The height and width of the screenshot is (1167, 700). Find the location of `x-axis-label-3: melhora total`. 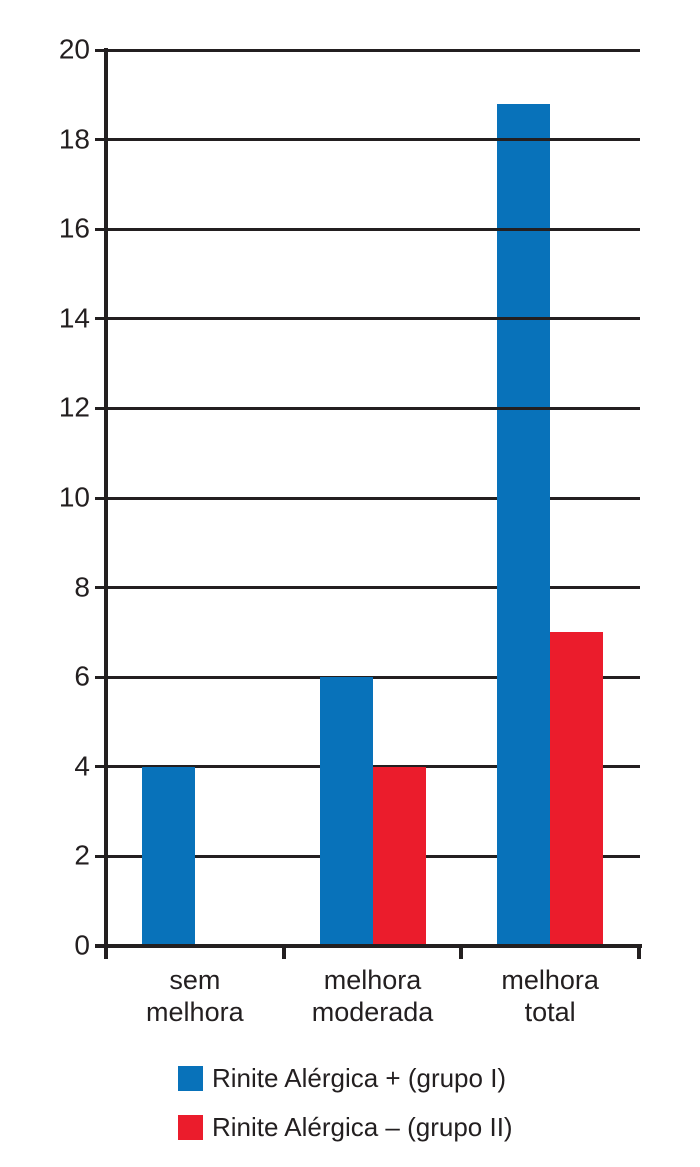

x-axis-label-3: melhora total is located at coordinates (550, 996).